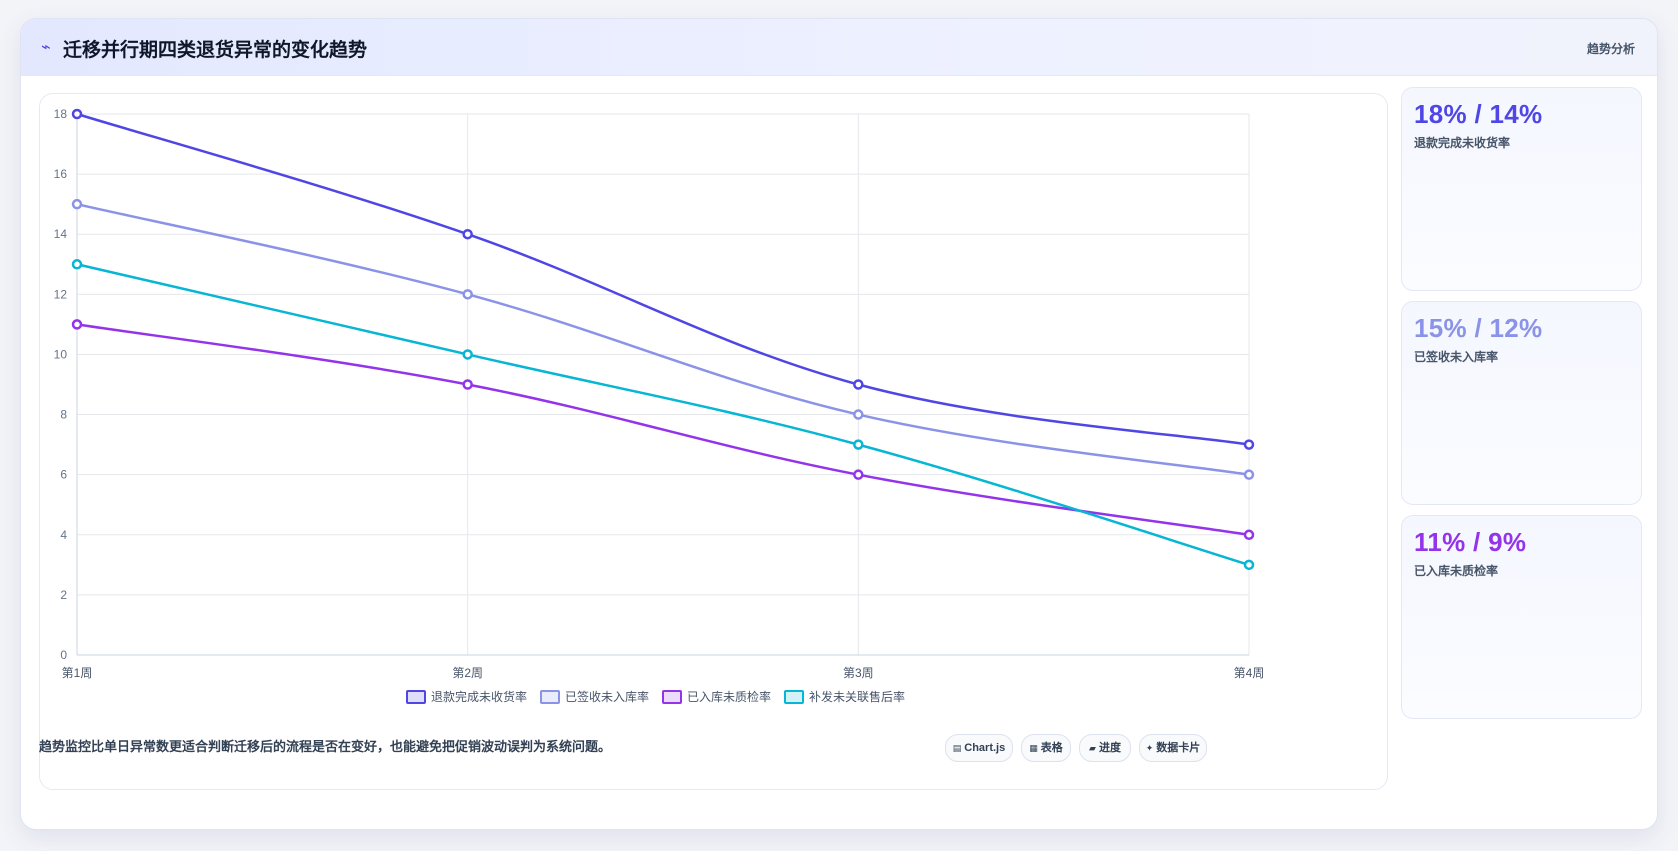 This screenshot has width=1678, height=851. I want to click on y-tick-label: 14, so click(61, 234).